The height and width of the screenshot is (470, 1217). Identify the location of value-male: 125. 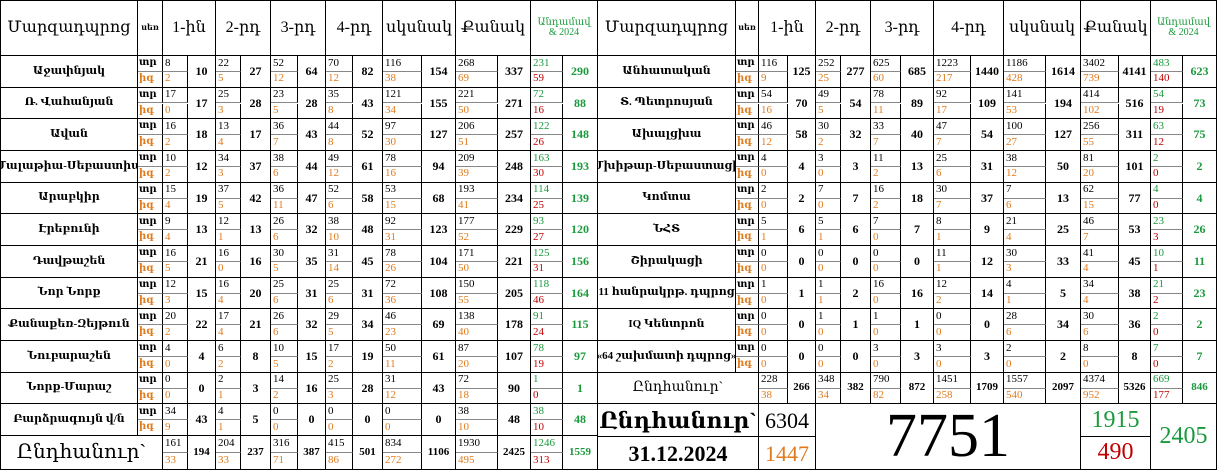
(547, 254).